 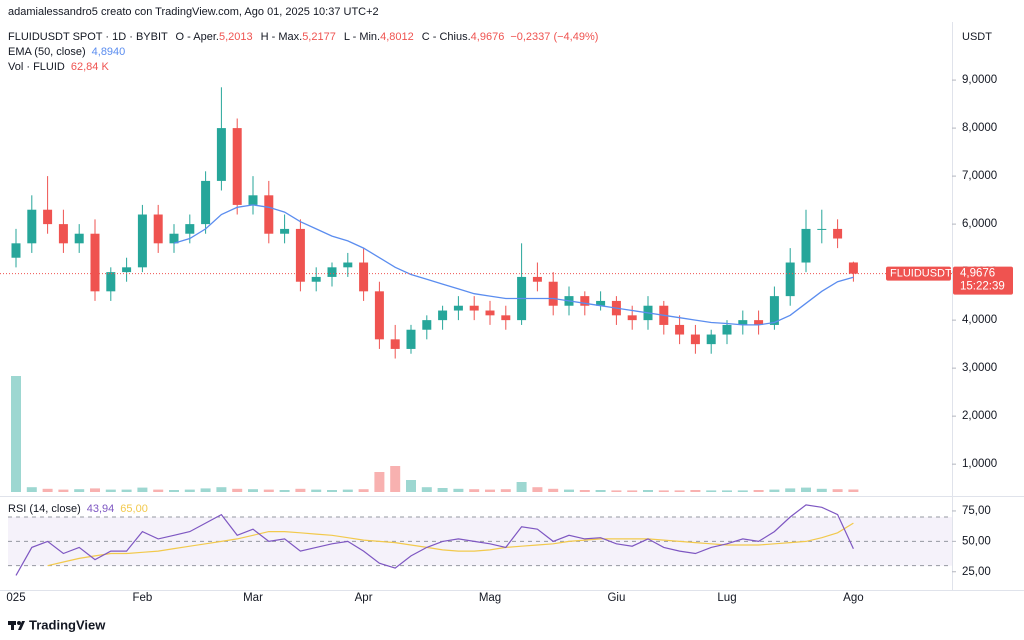 I want to click on x-tick-label: Apr, so click(x=364, y=598).